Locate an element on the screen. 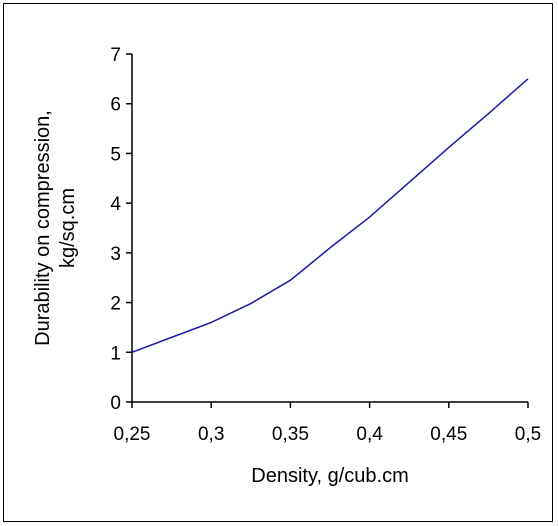 This screenshot has width=558, height=526. y-tick-label: 7 is located at coordinates (115, 55).